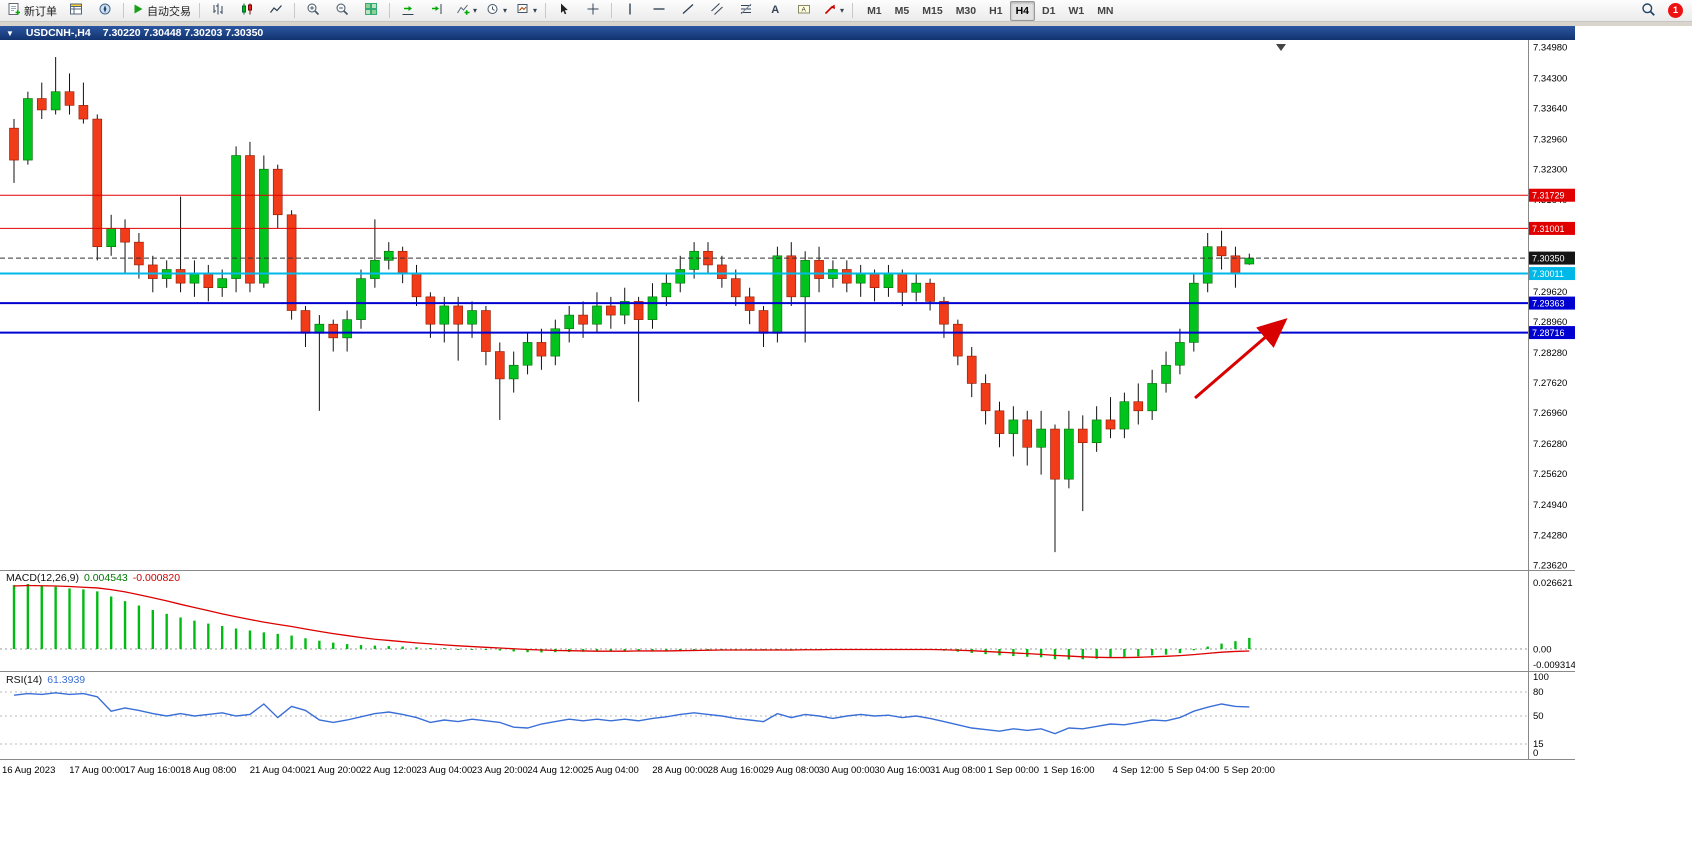  I want to click on rsi-canvas: 100 80 50 150, so click(787, 715).